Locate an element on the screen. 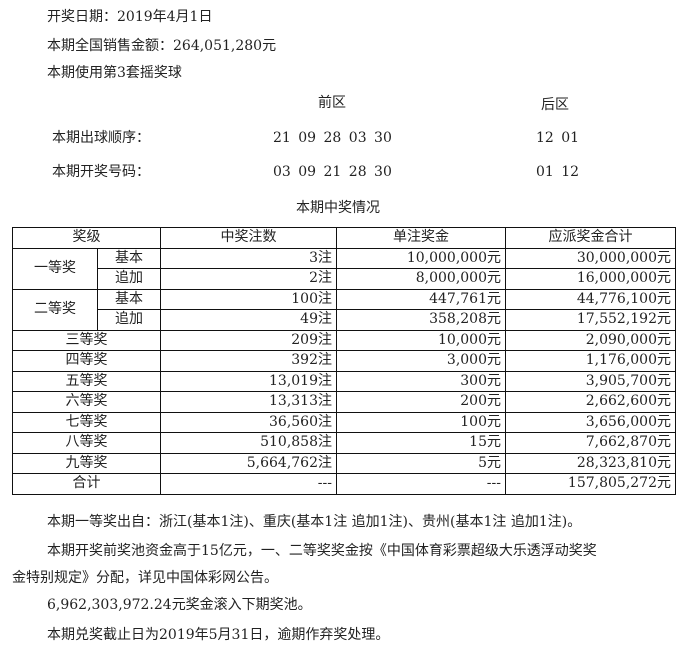 This screenshot has width=687, height=650. pool-note-line2: 金特别规定》分配，详见中国体彩网公告。 is located at coordinates (145, 578).